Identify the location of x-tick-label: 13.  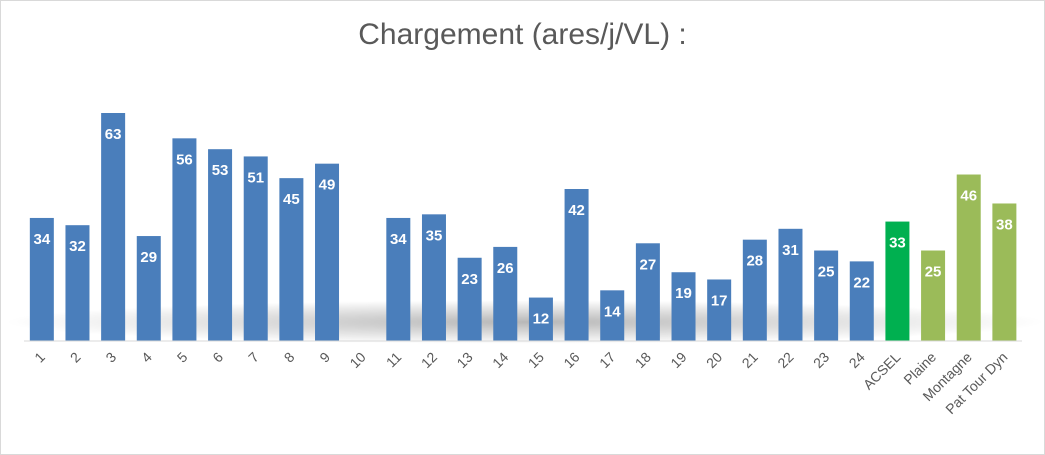
(464, 360).